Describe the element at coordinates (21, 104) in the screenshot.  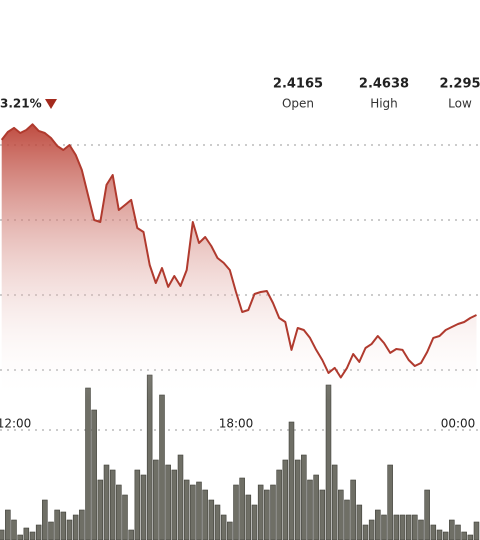
I see `change: 3.21%` at that location.